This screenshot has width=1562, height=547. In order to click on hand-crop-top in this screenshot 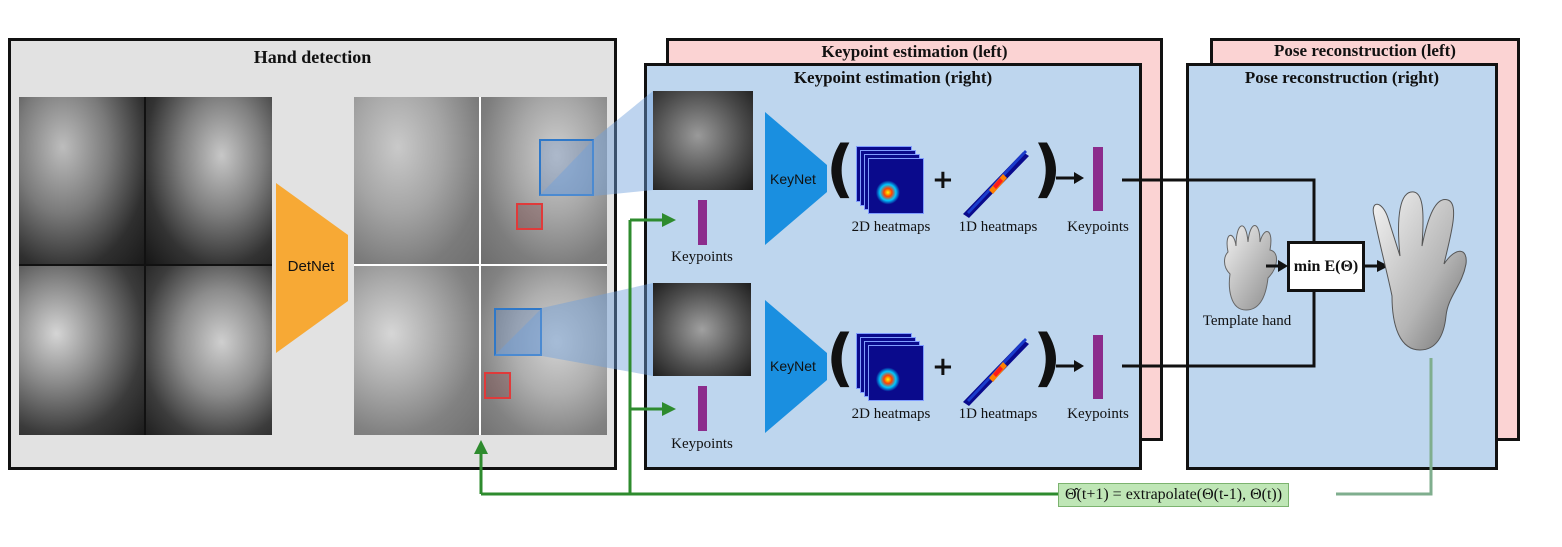, I will do `click(703, 140)`.